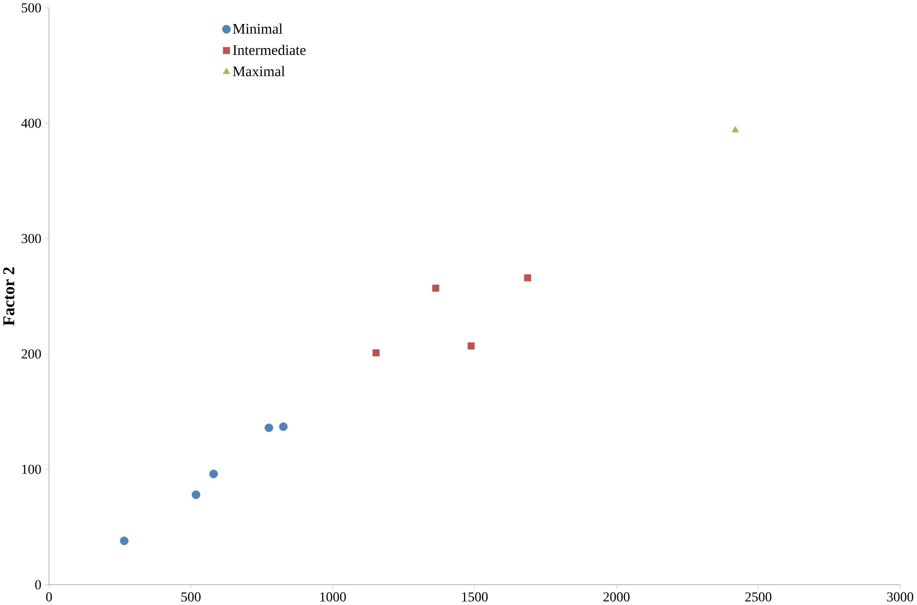 This screenshot has height=605, width=917. I want to click on legend-label: Minimal, so click(257, 29).